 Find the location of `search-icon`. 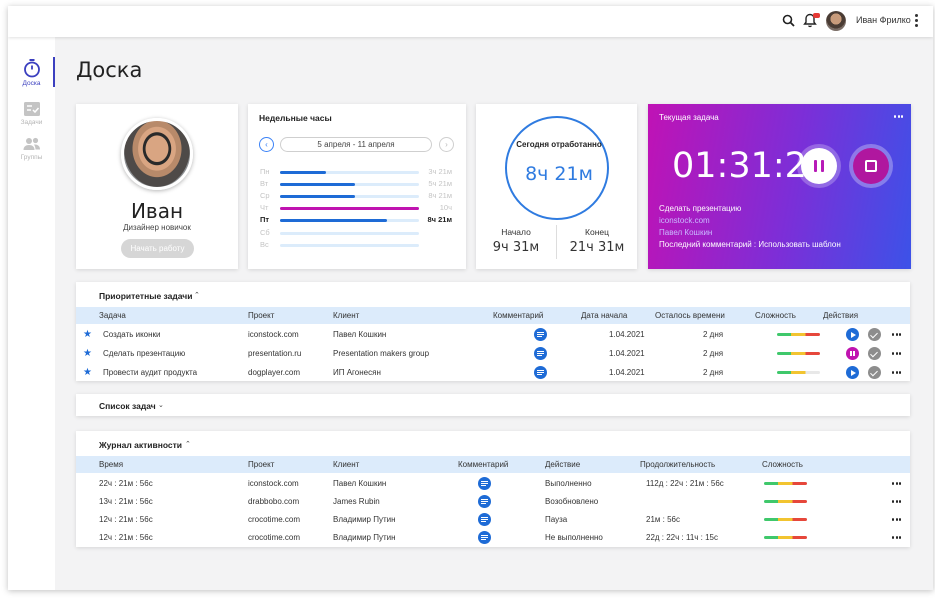

search-icon is located at coordinates (788, 20).